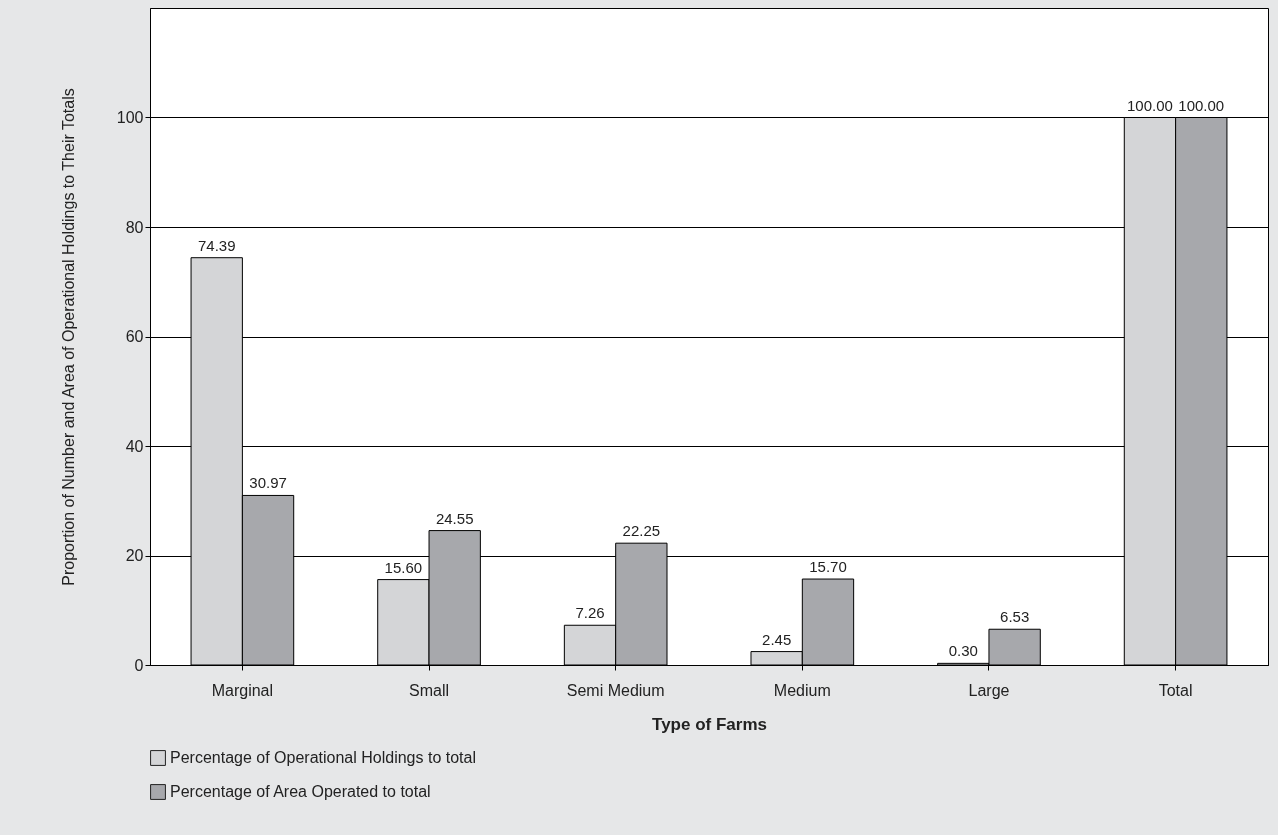 The height and width of the screenshot is (835, 1278). Describe the element at coordinates (590, 613) in the screenshot. I see `data-label: 7.26` at that location.